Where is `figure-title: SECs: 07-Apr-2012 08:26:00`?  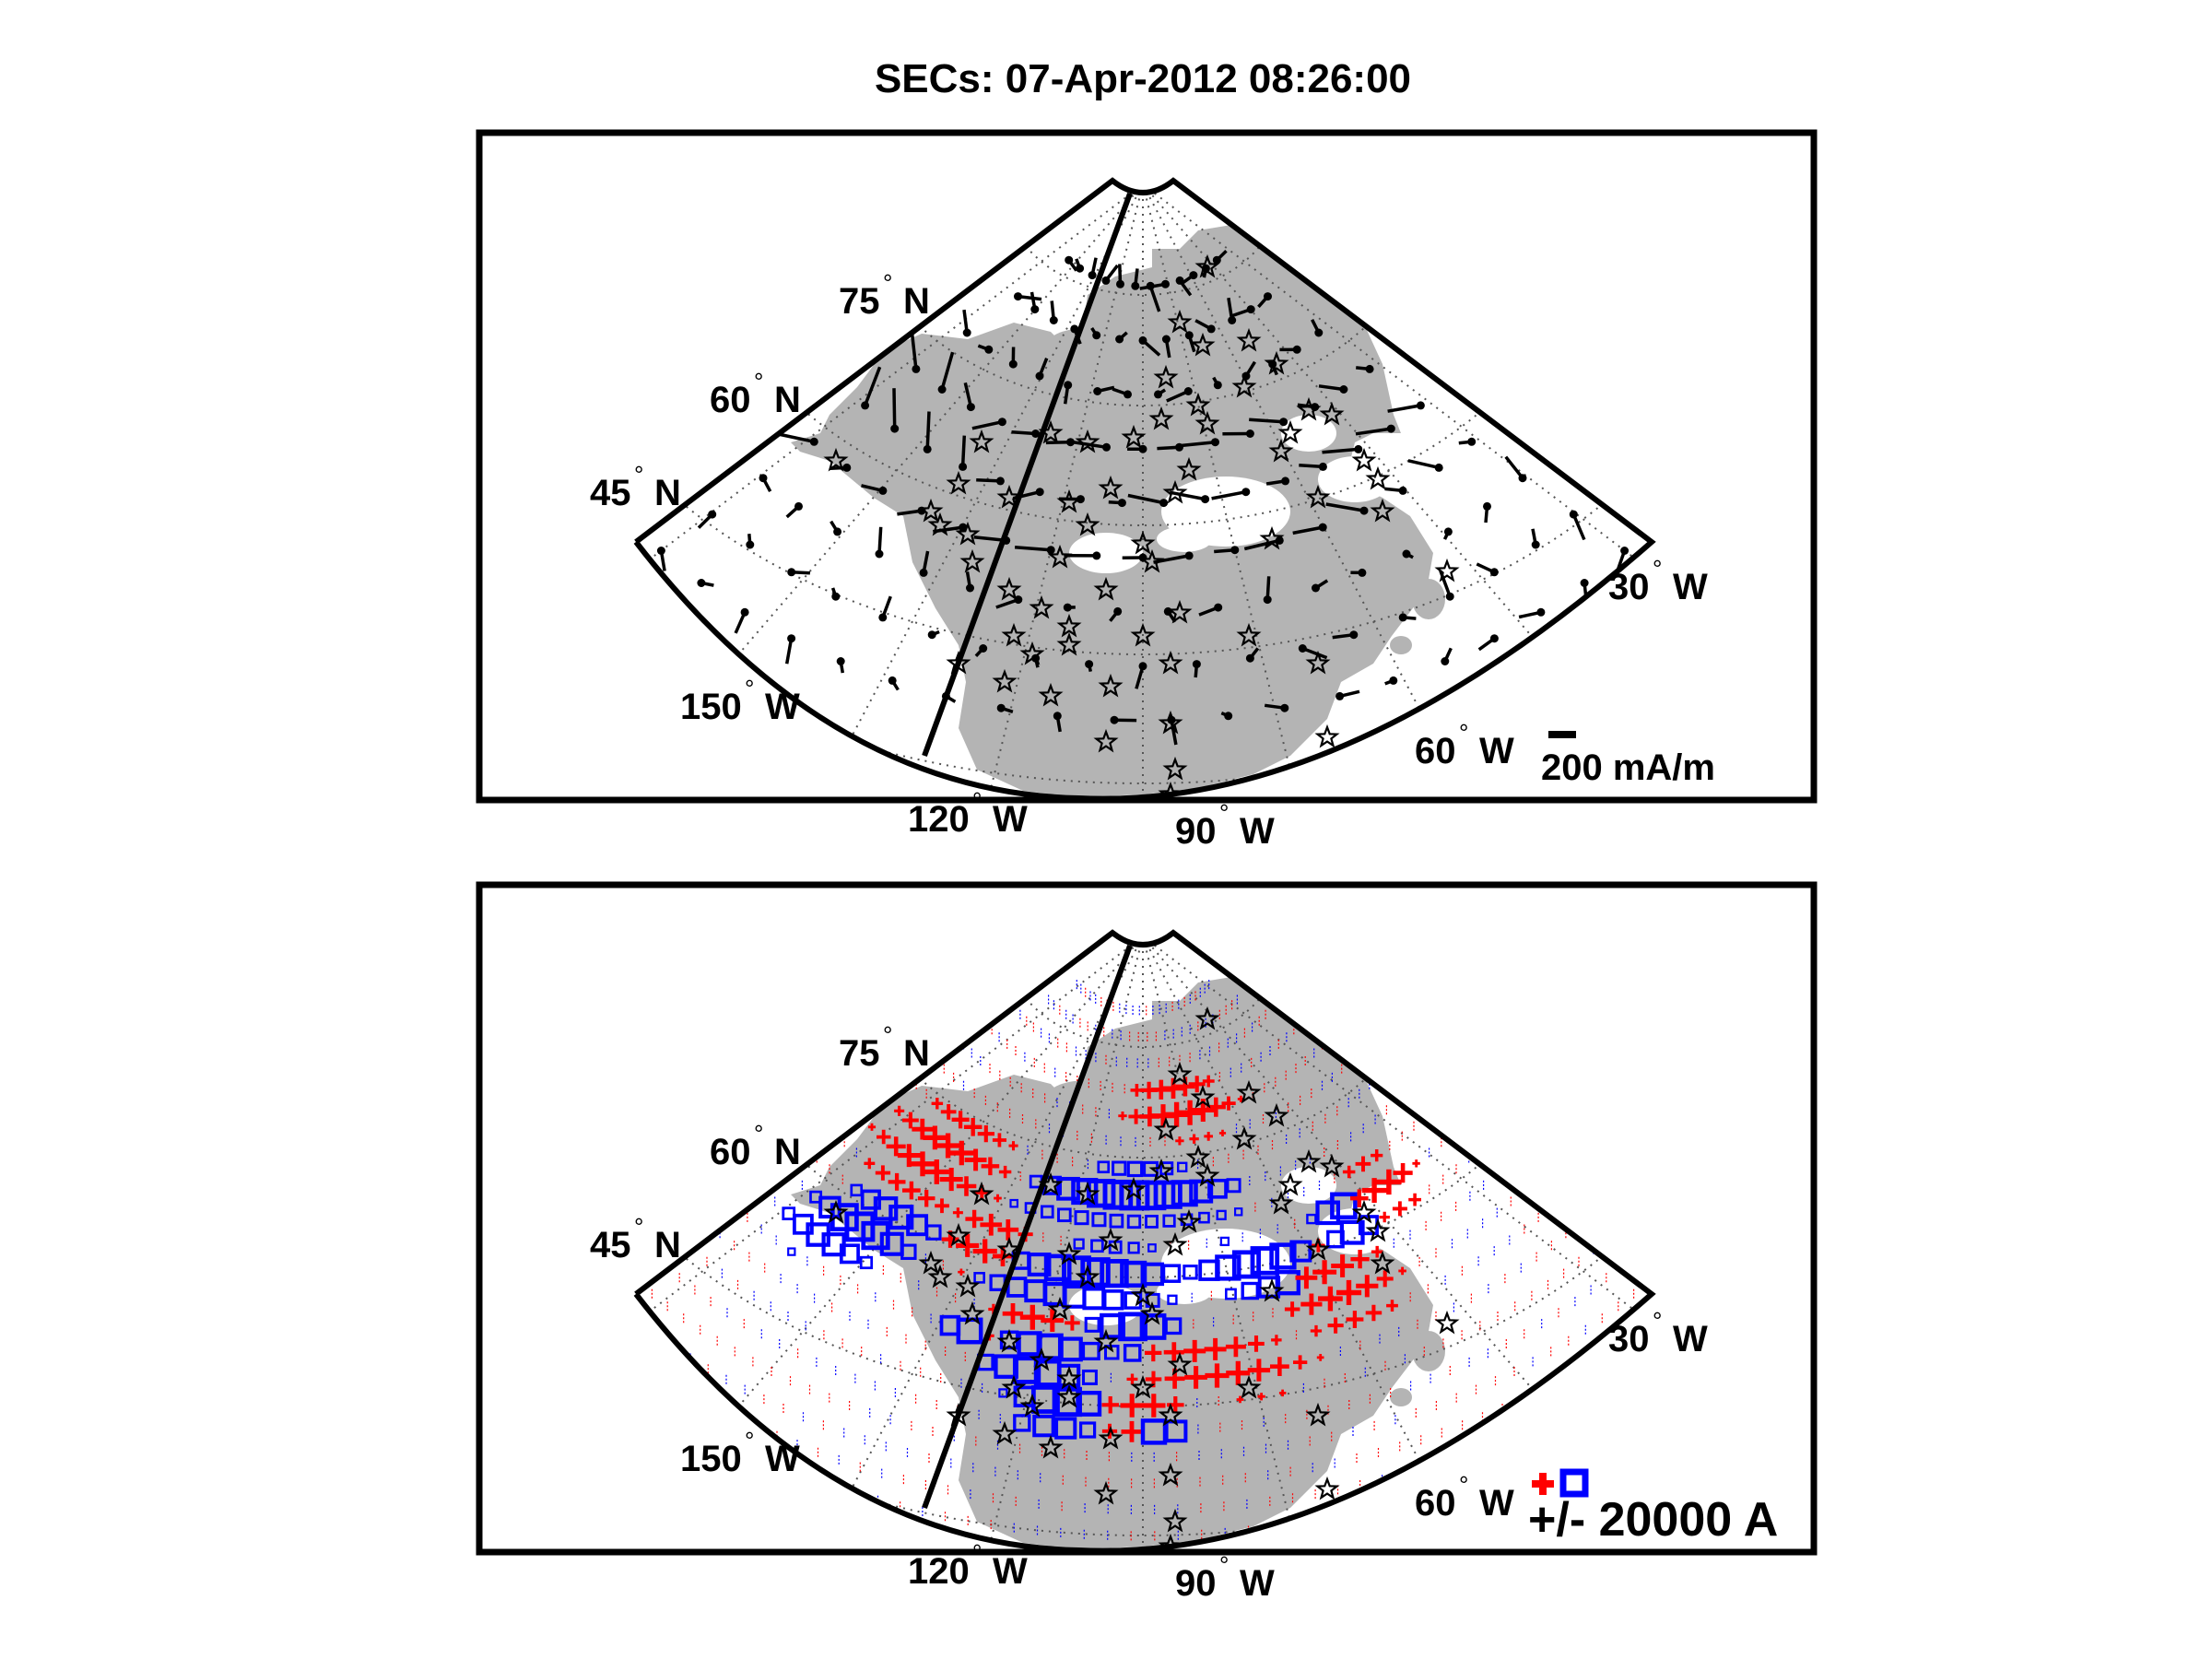
figure-title: SECs: 07-Apr-2012 08:26:00 is located at coordinates (1143, 78).